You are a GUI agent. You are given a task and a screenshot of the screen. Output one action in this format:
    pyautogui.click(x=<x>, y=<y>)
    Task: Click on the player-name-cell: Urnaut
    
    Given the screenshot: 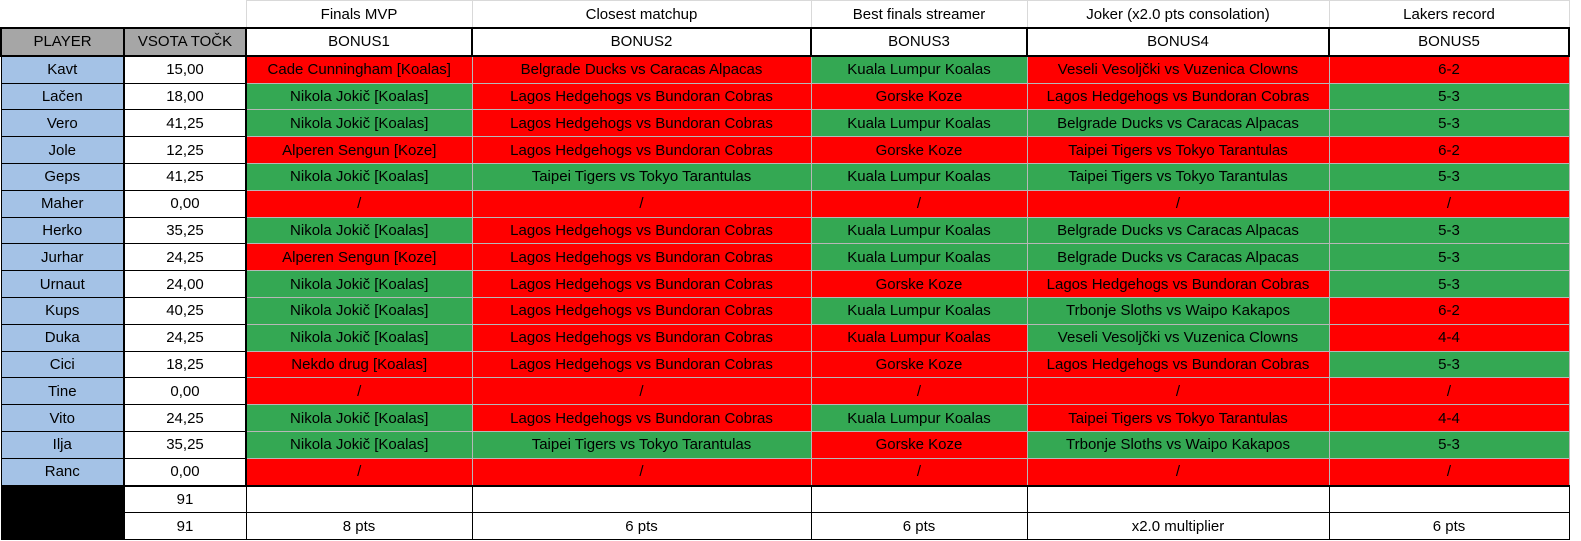 What is the action you would take?
    pyautogui.click(x=62, y=284)
    